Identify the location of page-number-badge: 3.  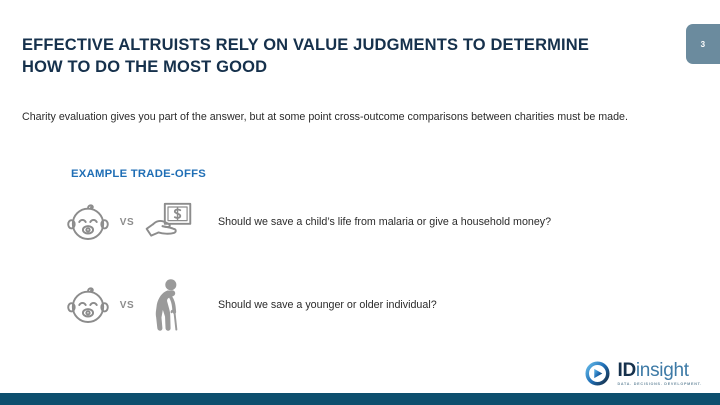
(703, 44).